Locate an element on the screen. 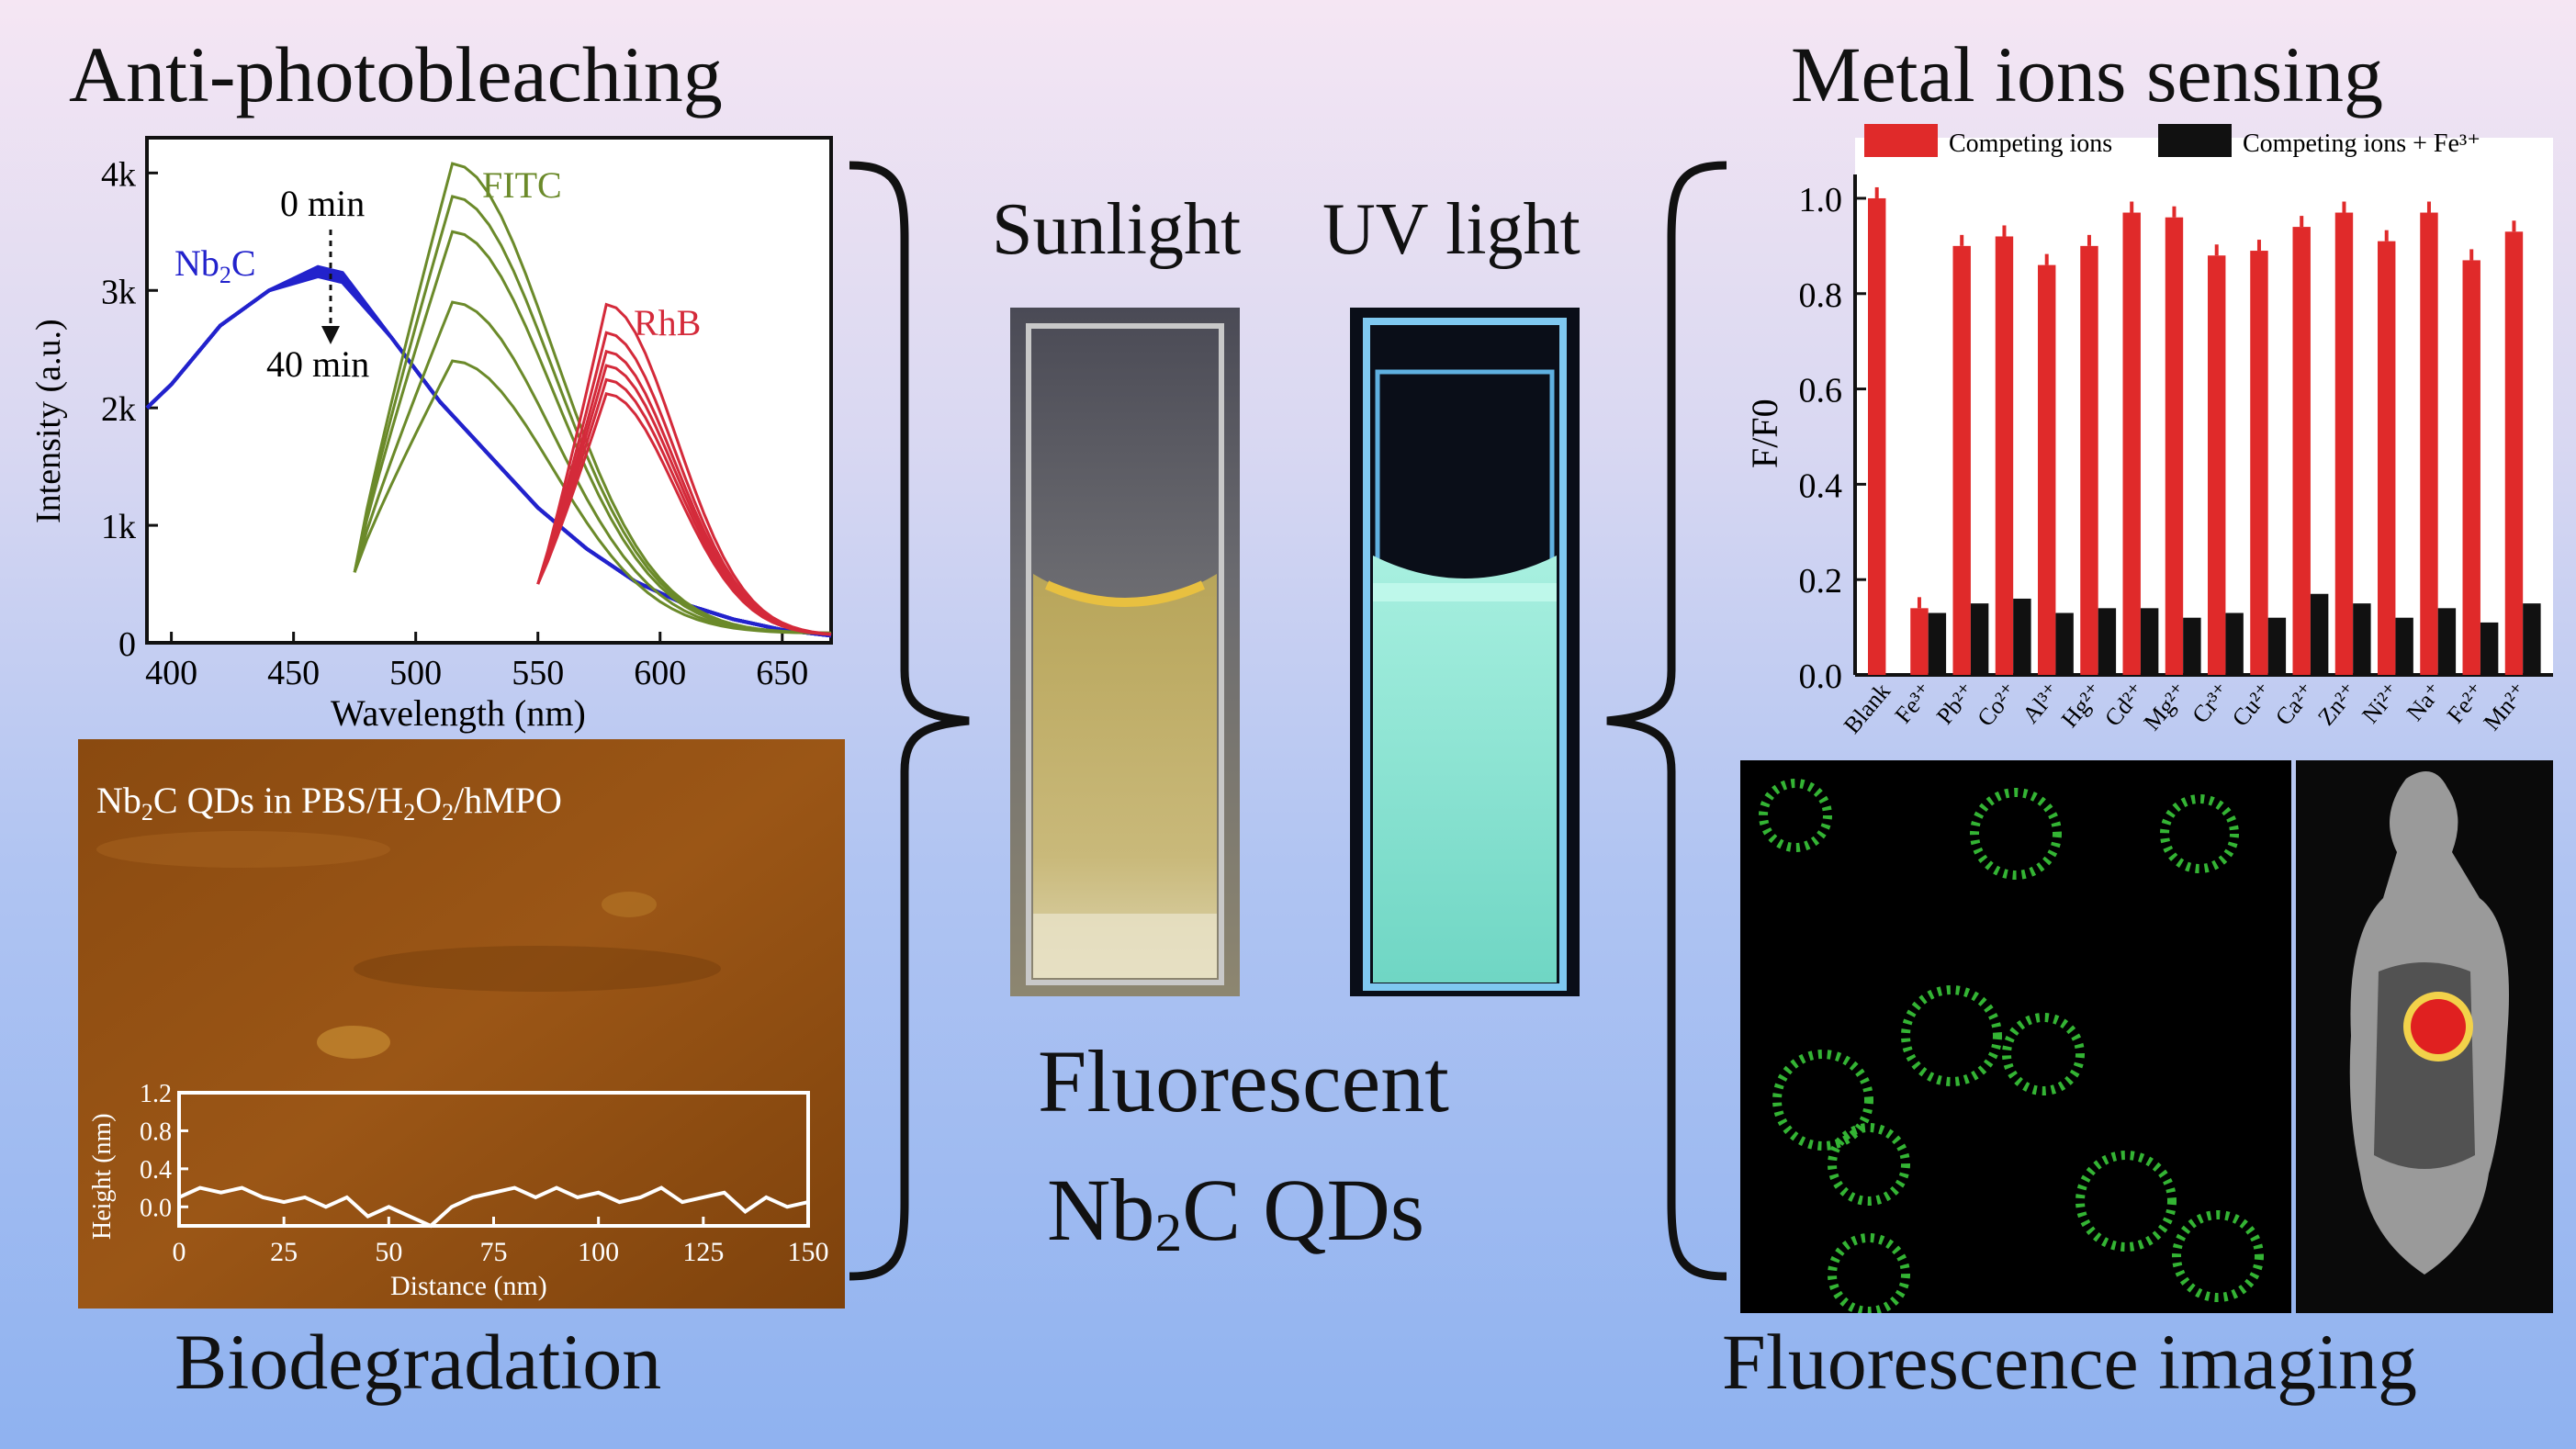 This screenshot has width=2576, height=1449. bar-ytick-label: 0.4 is located at coordinates (1821, 486).